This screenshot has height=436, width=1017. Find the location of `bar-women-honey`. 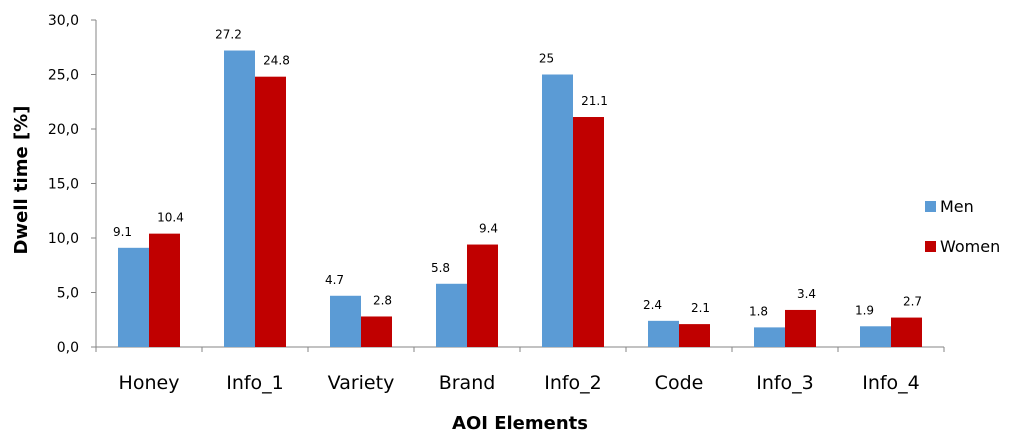

bar-women-honey is located at coordinates (164, 290).